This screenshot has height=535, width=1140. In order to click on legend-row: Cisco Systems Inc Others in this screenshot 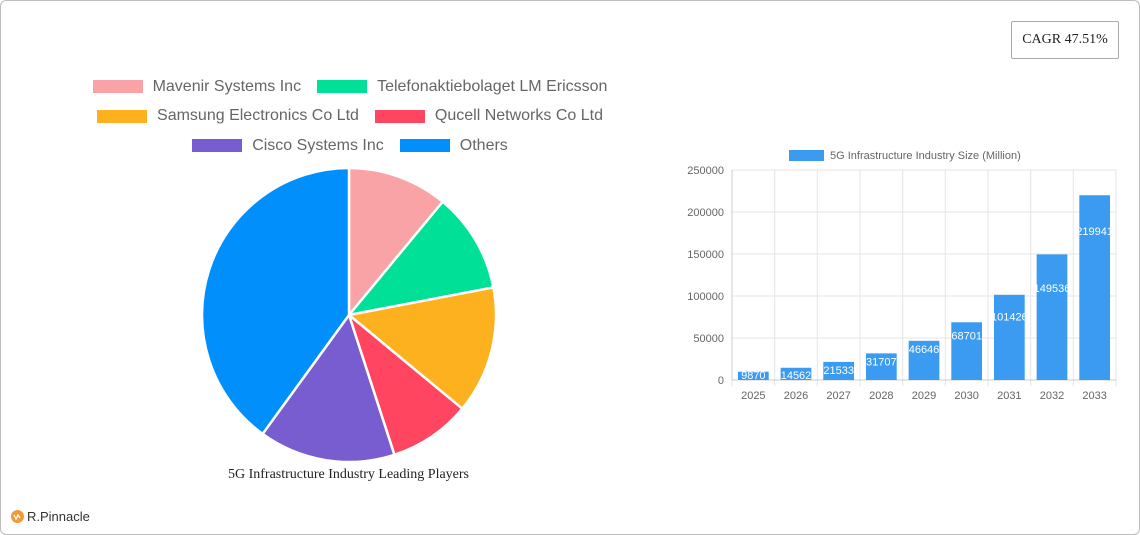, I will do `click(350, 146)`.